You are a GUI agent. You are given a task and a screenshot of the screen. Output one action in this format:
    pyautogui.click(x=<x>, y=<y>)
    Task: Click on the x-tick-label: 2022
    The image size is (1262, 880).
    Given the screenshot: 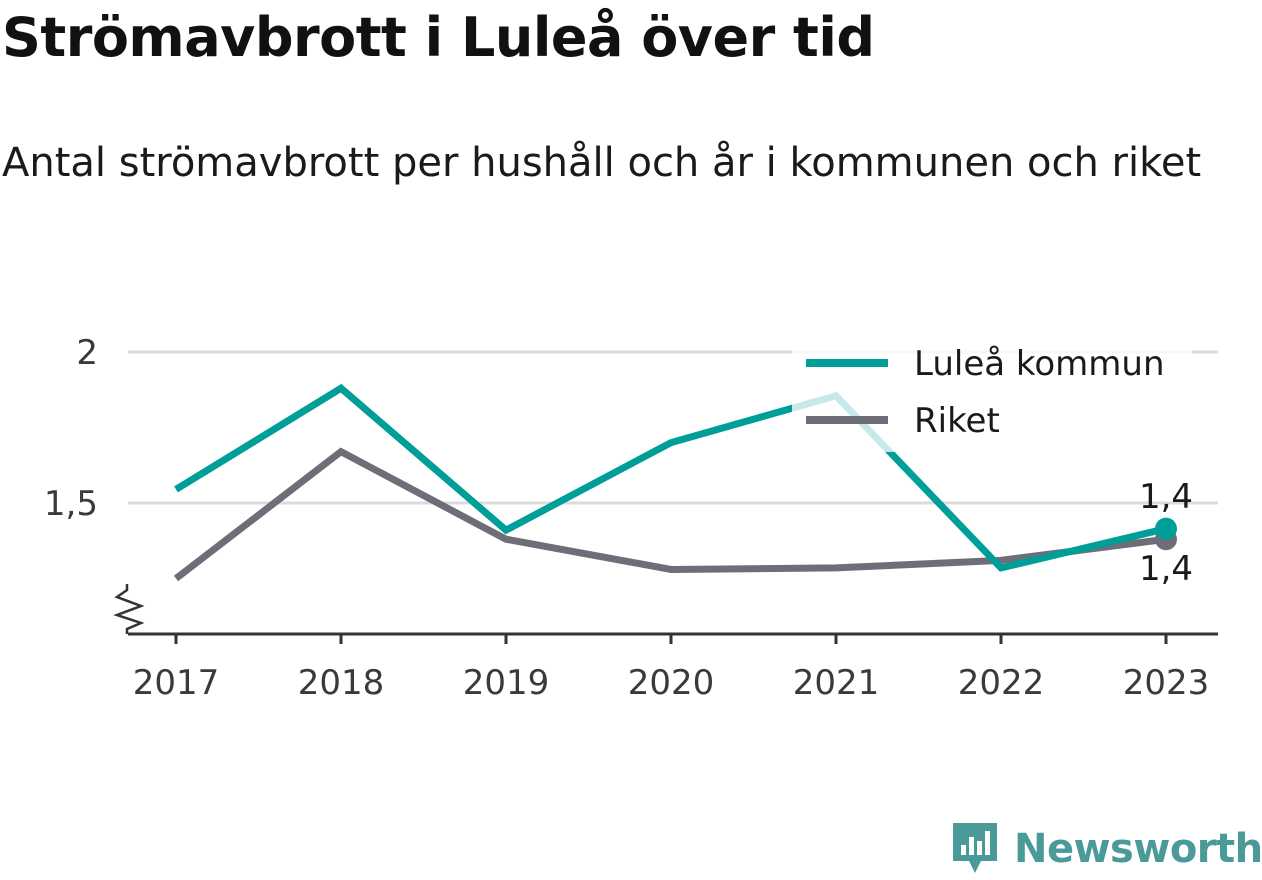 What is the action you would take?
    pyautogui.click(x=1001, y=683)
    